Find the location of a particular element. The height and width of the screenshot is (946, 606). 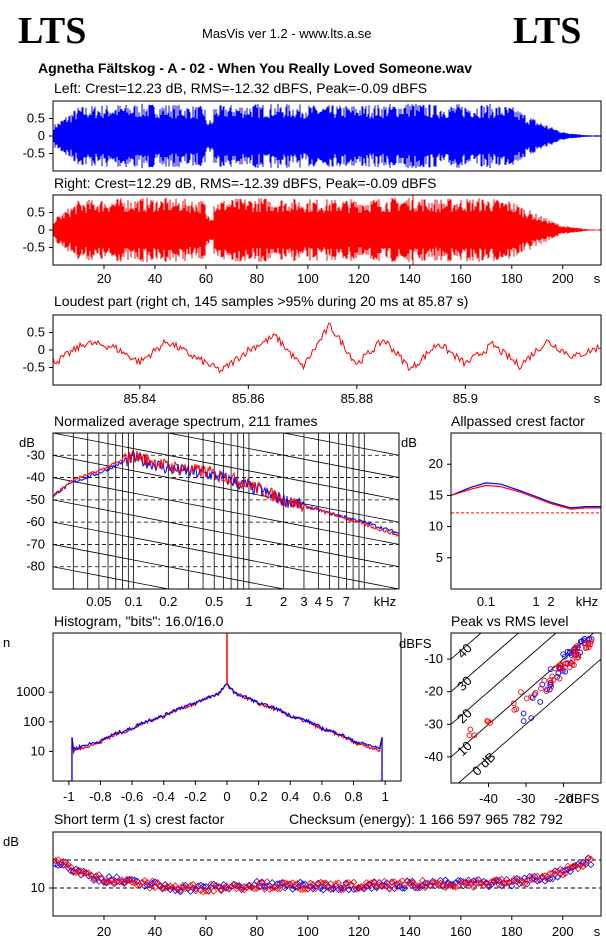

crest-factor-ytick-label: 20 is located at coordinates (436, 463).